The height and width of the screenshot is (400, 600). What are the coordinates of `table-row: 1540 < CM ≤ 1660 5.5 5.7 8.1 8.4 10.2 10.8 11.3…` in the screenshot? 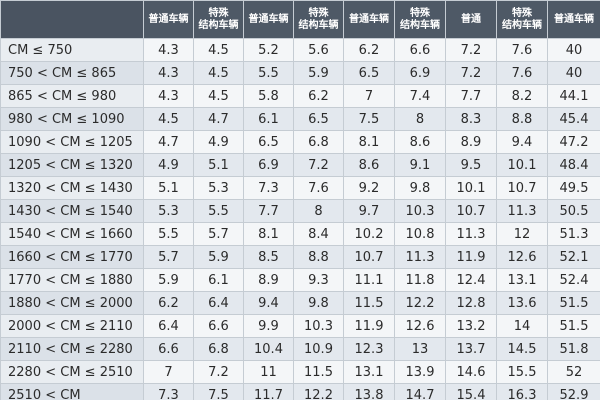 It's located at (300, 234).